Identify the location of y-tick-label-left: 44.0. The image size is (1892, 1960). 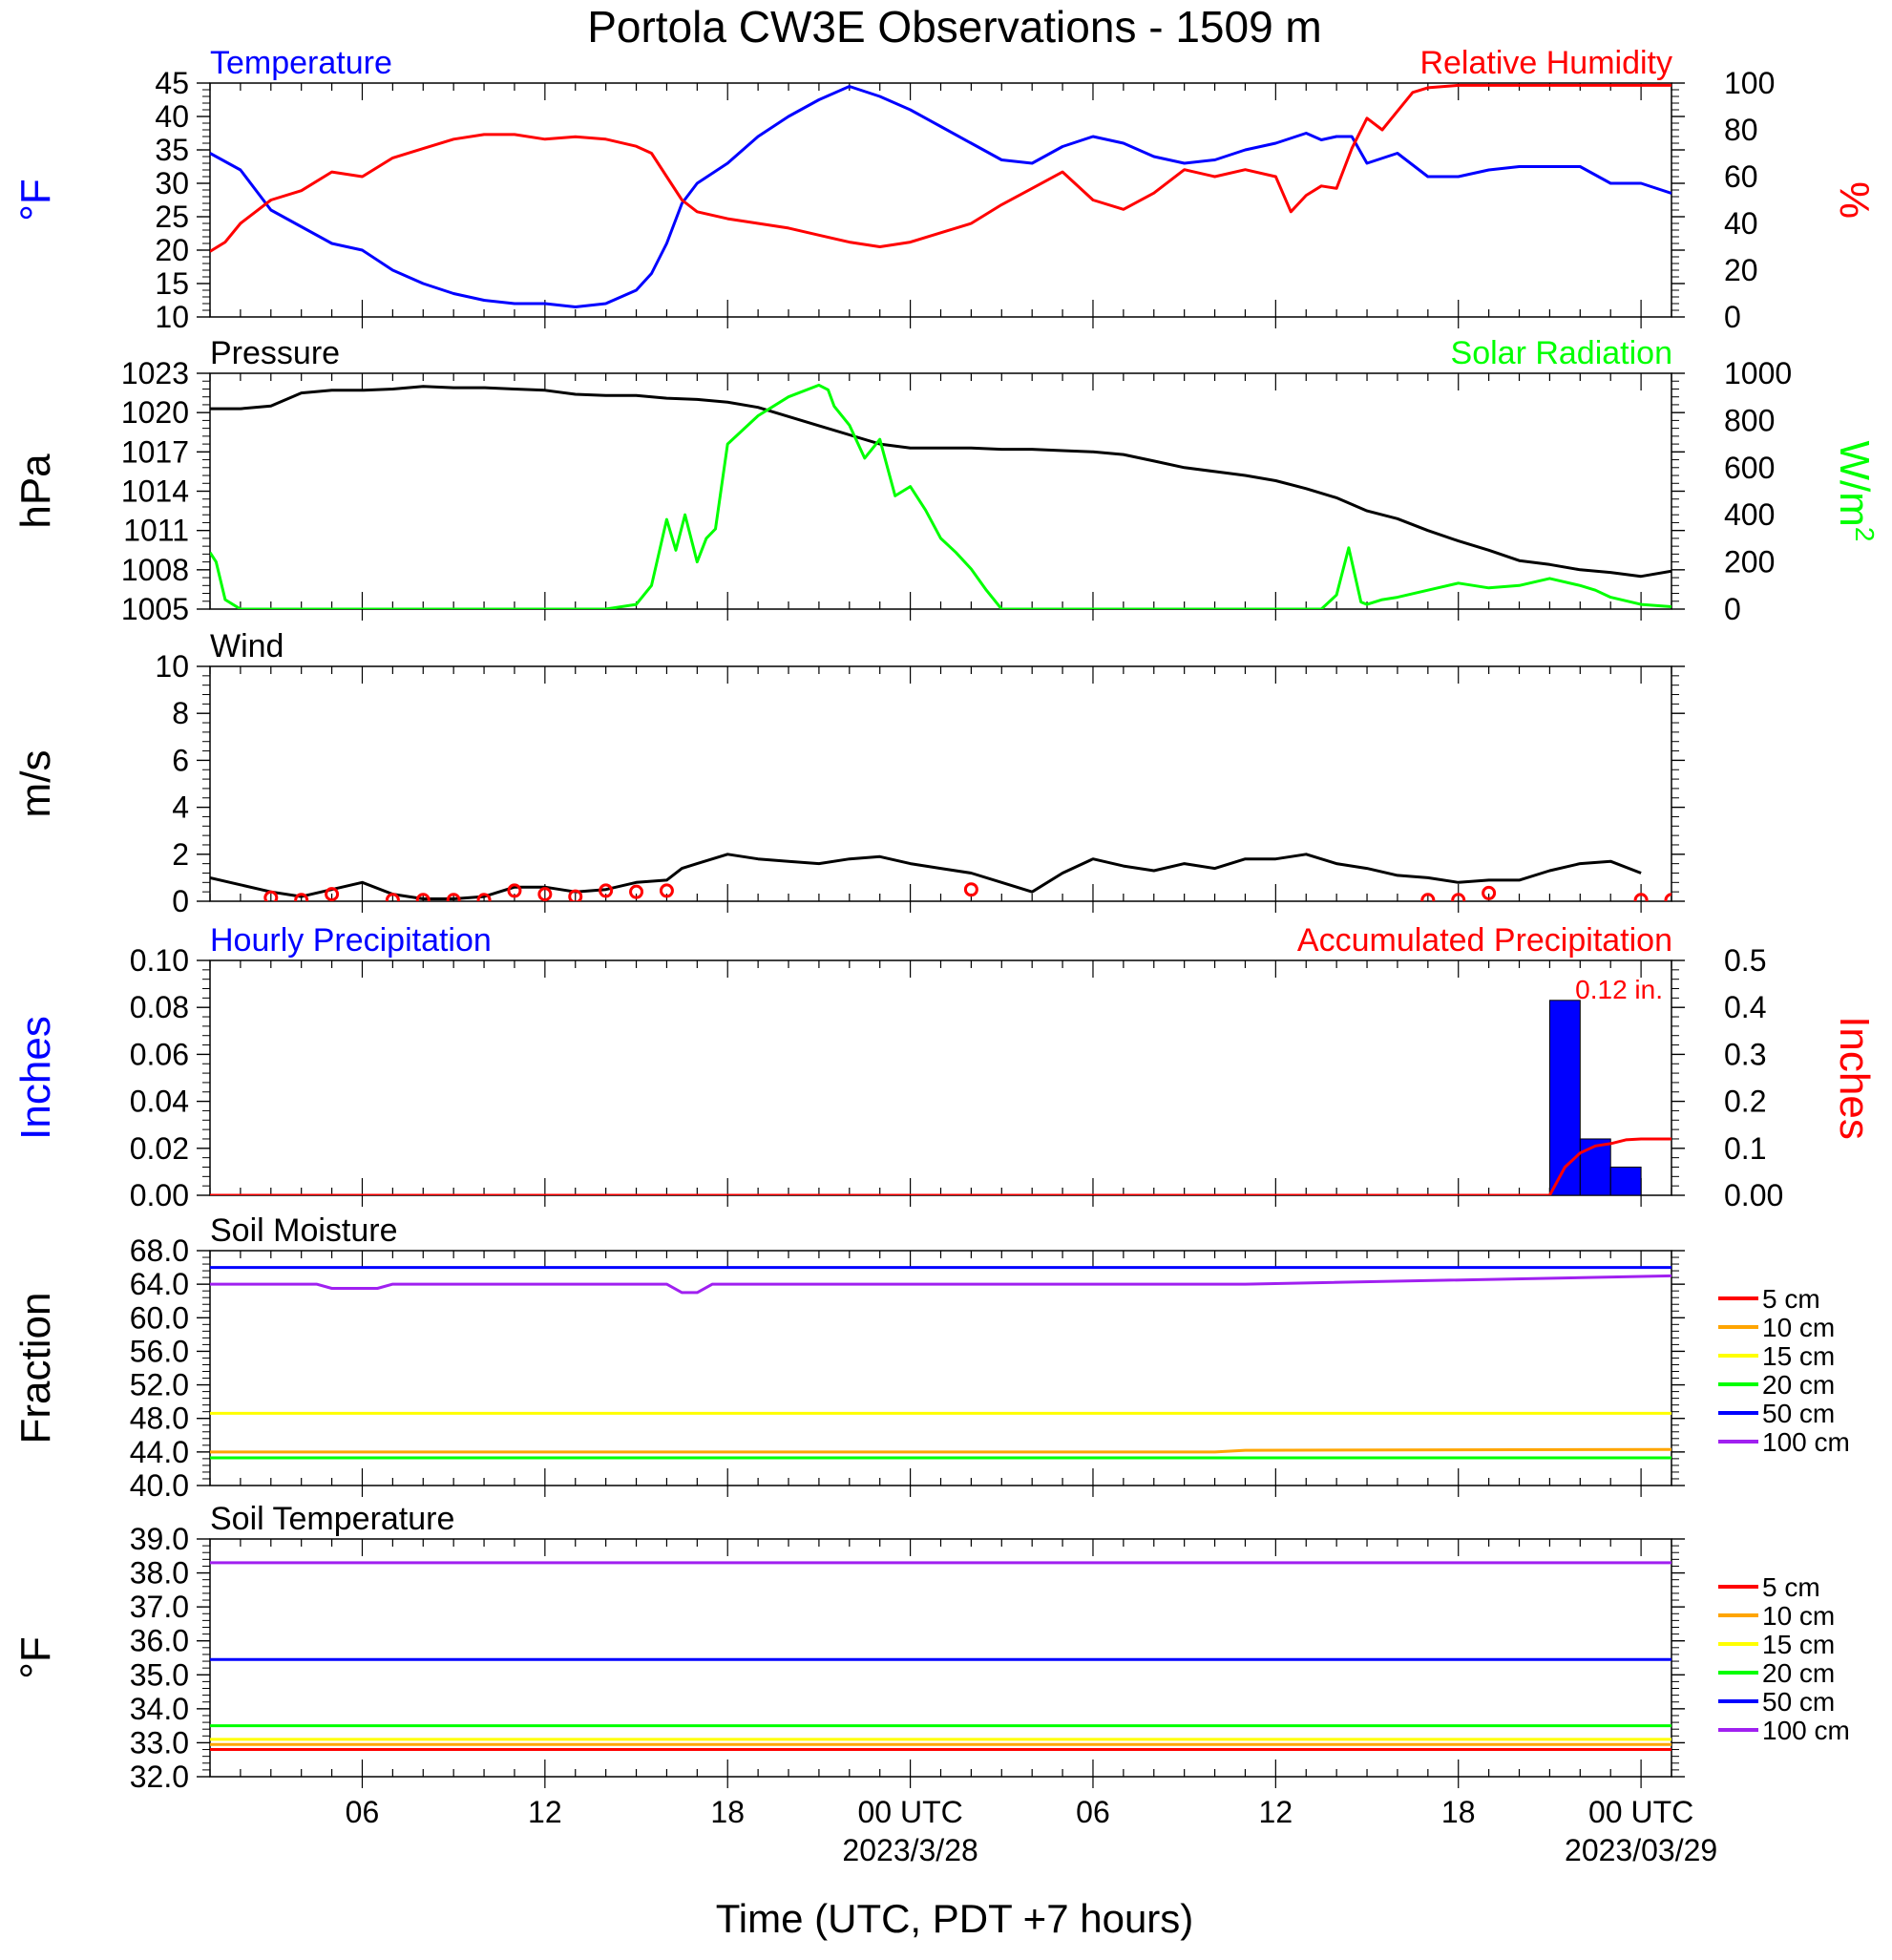
(159, 1452).